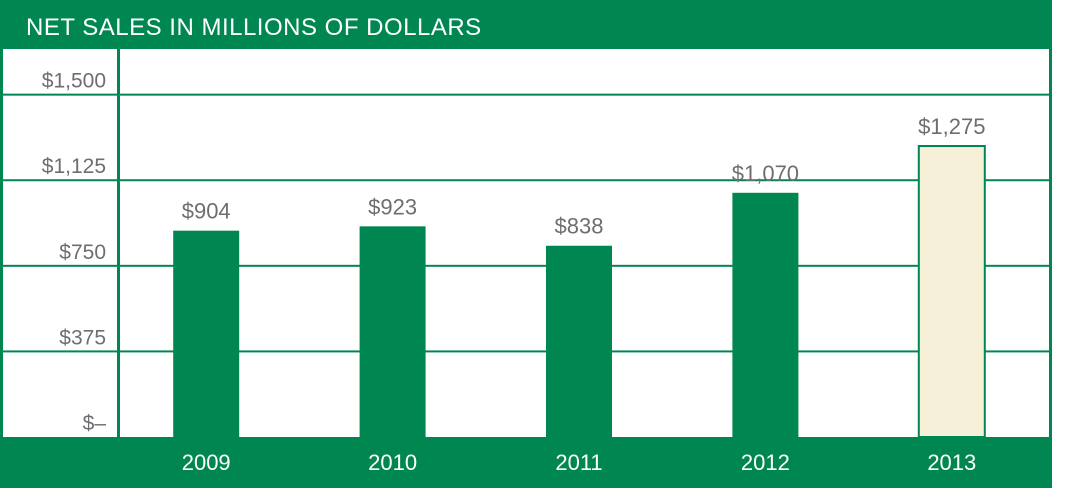  What do you see at coordinates (765, 314) in the screenshot?
I see `bar-2012` at bounding box center [765, 314].